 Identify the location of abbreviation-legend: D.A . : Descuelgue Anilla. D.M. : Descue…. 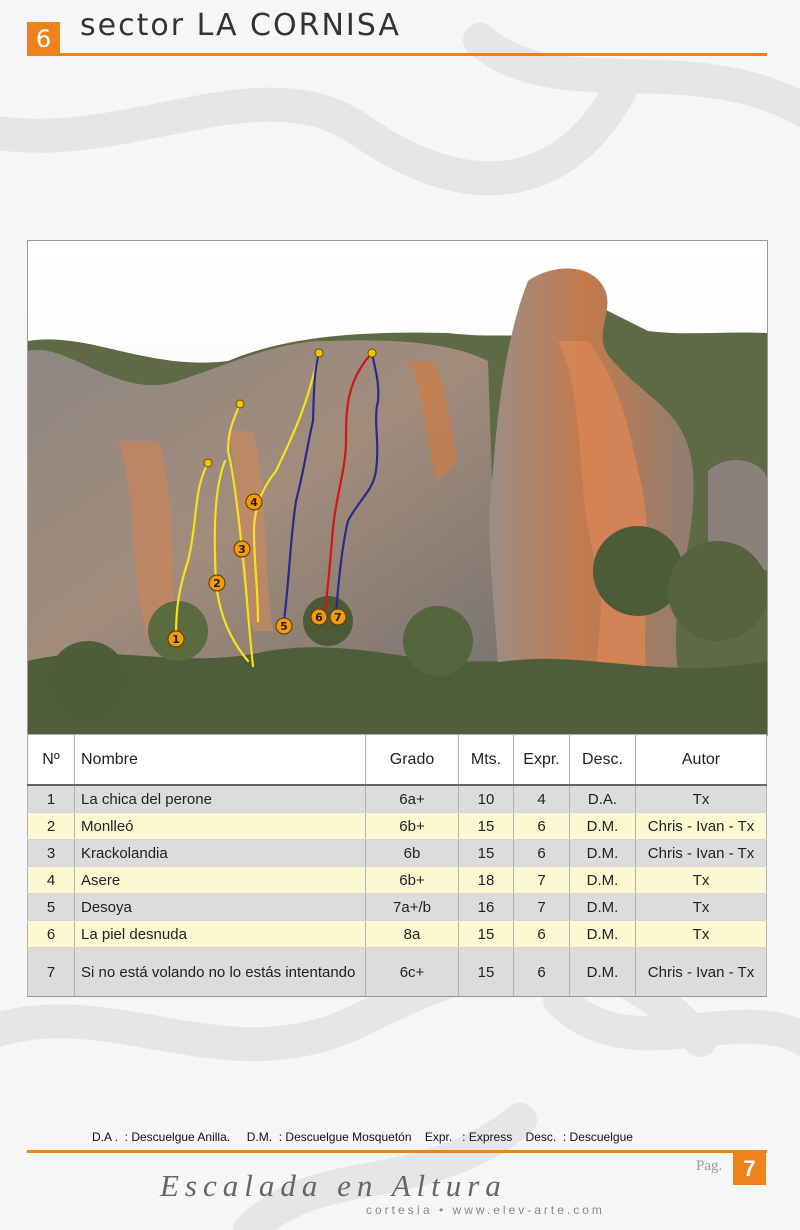
(362, 1137).